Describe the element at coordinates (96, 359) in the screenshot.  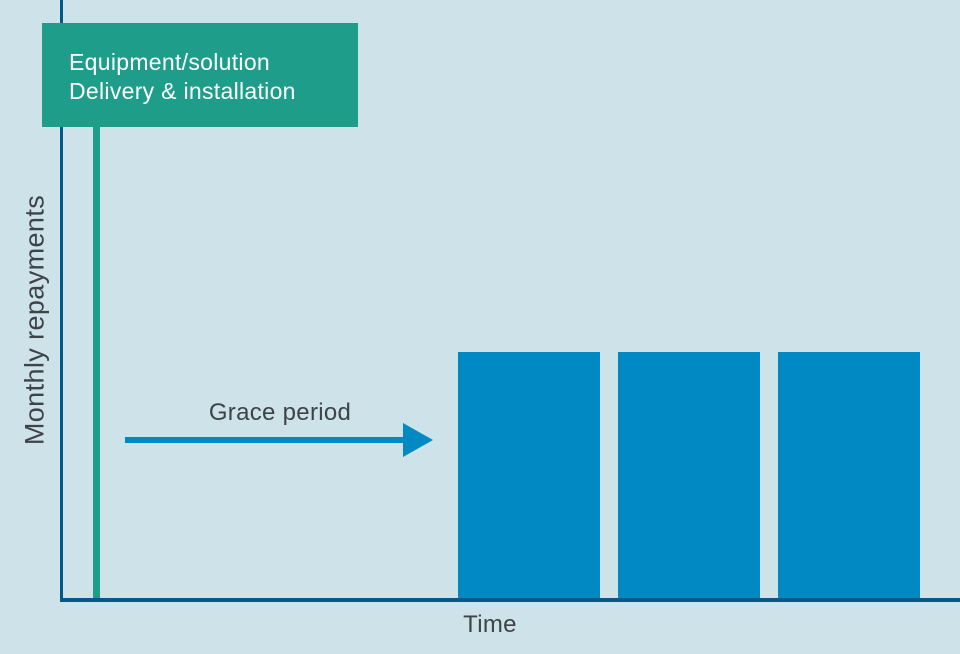
I see `delivery-event-line` at that location.